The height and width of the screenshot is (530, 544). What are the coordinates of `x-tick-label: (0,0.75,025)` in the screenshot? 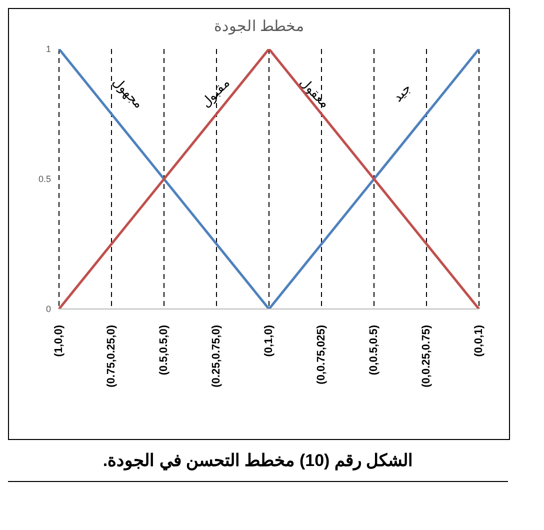 It's located at (322, 354).